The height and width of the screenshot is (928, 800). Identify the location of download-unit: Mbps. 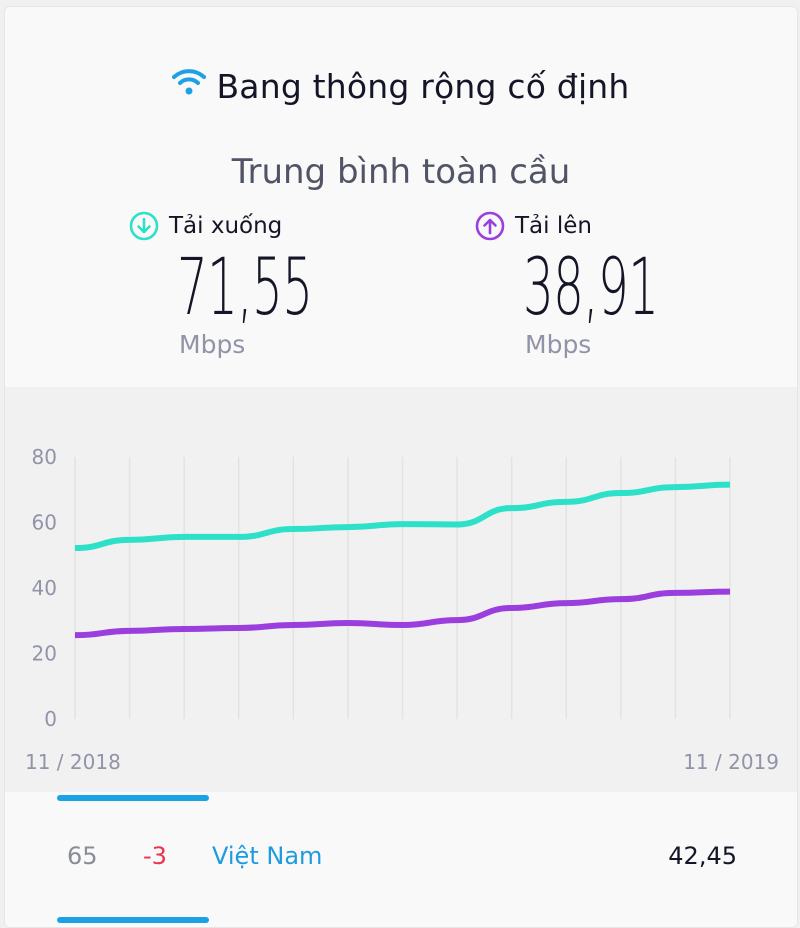
(212, 344).